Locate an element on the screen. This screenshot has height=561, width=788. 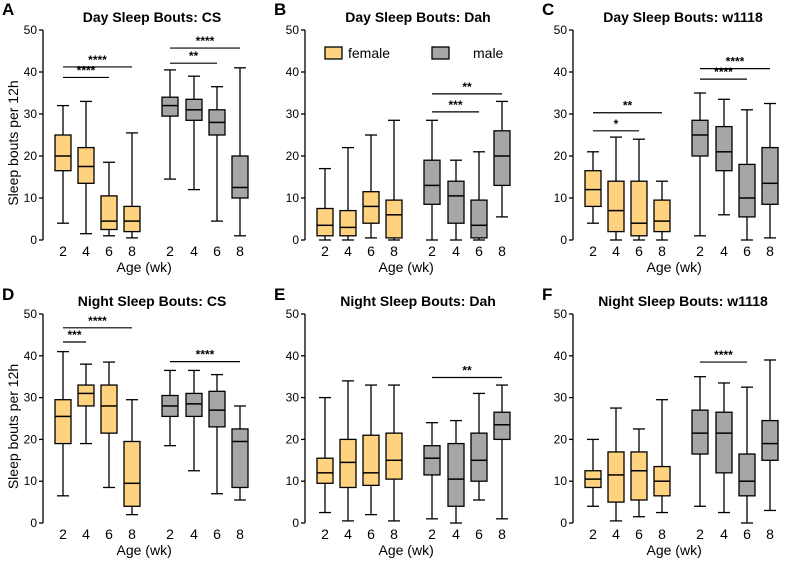
box-male-4wk is located at coordinates (194, 420).